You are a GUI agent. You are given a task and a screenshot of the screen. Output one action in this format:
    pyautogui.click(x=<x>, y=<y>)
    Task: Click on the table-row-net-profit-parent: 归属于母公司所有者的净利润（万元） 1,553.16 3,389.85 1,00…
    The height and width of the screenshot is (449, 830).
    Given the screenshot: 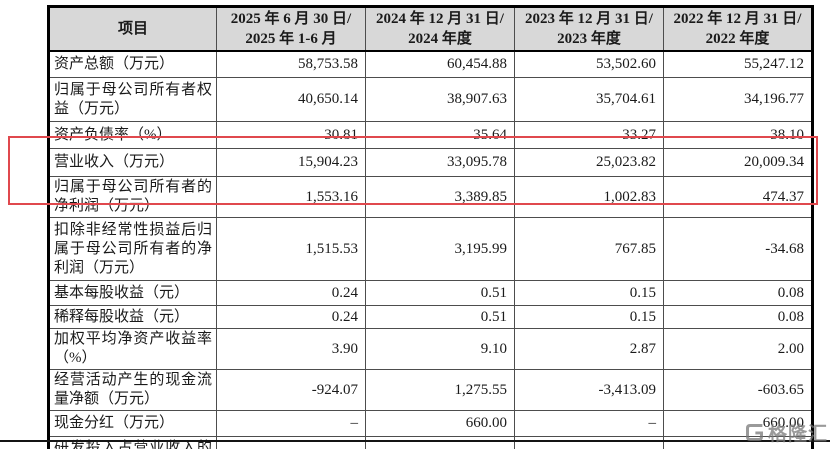 What is the action you would take?
    pyautogui.click(x=430, y=197)
    